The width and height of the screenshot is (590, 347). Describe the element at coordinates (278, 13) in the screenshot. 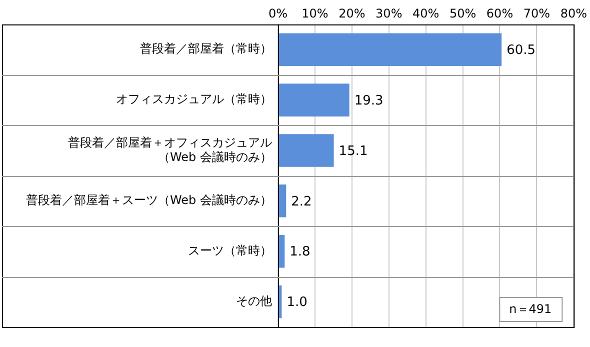

I see `x-tick-label: 0%` at that location.